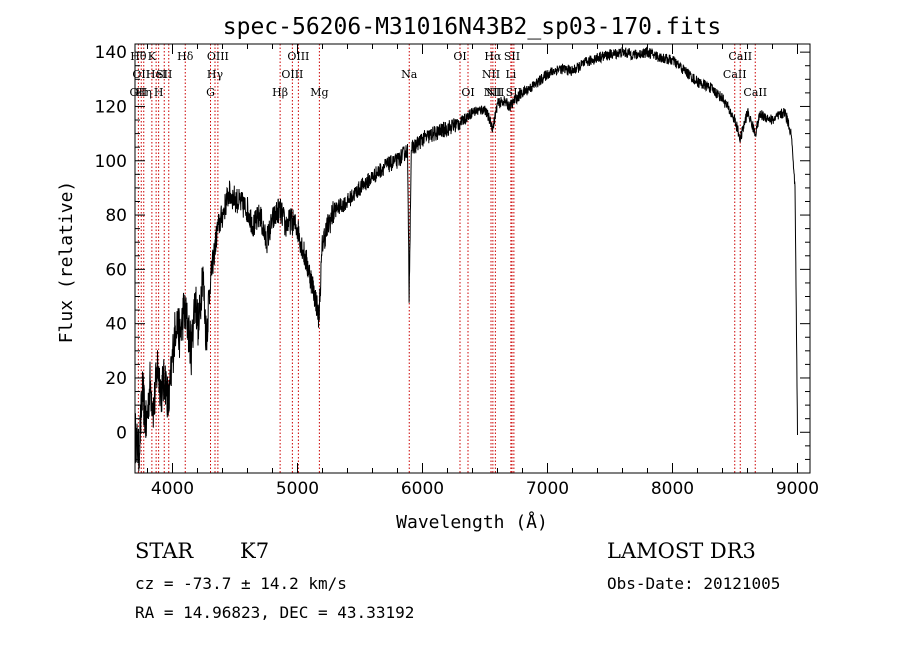 This screenshot has width=900, height=649. I want to click on line-marker-label: Mg, so click(319, 92).